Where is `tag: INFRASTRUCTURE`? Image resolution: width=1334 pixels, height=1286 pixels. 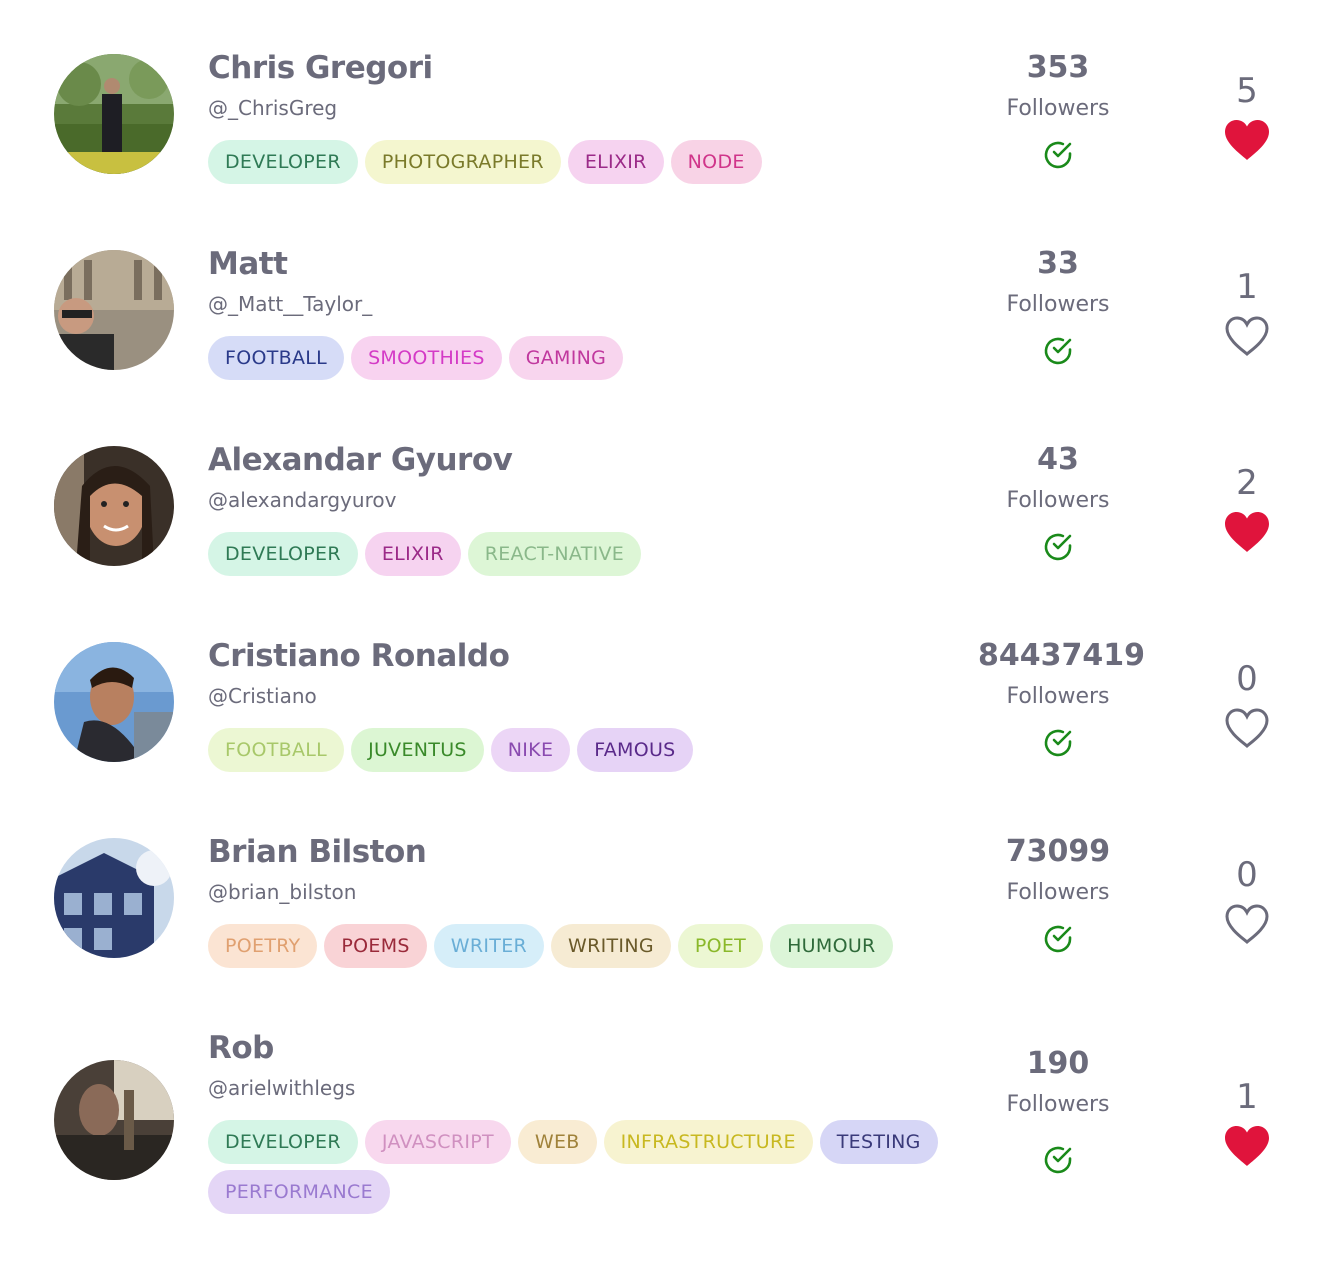
tag: INFRASTRUCTURE is located at coordinates (708, 1142).